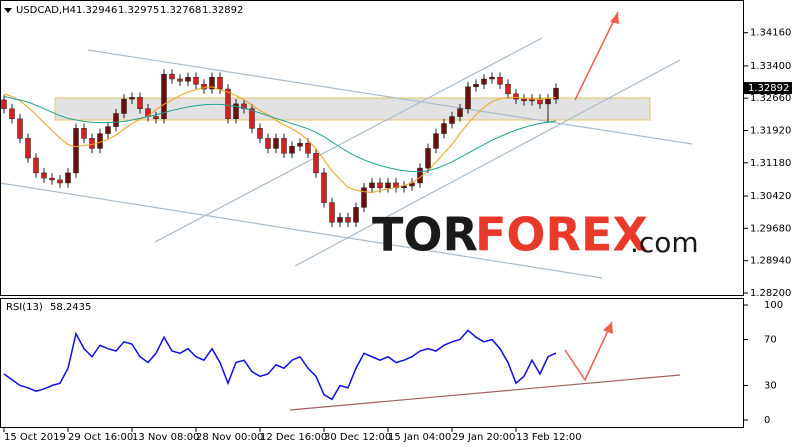 Image resolution: width=808 pixels, height=447 pixels. Describe the element at coordinates (46, 10) in the screenshot. I see `symbol: USDCAD,H4` at that location.